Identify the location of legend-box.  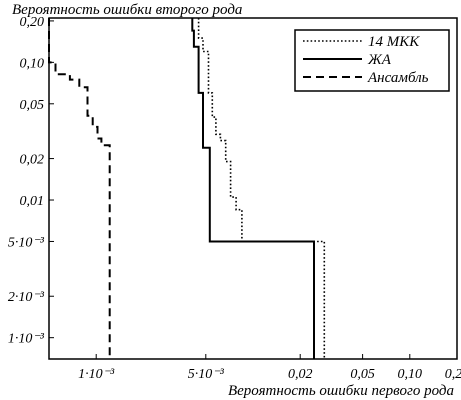
(372, 60).